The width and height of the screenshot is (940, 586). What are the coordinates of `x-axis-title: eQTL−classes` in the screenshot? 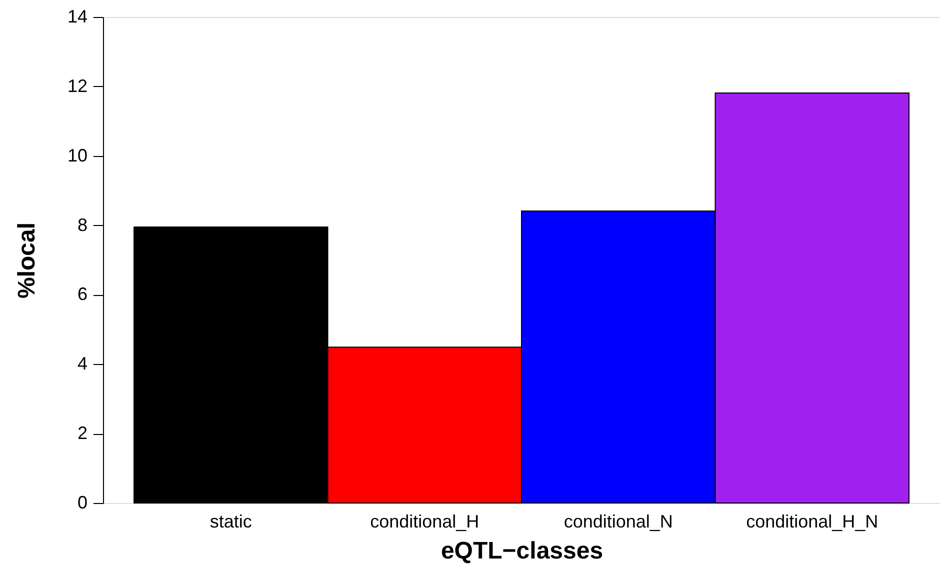 It's located at (522, 551).